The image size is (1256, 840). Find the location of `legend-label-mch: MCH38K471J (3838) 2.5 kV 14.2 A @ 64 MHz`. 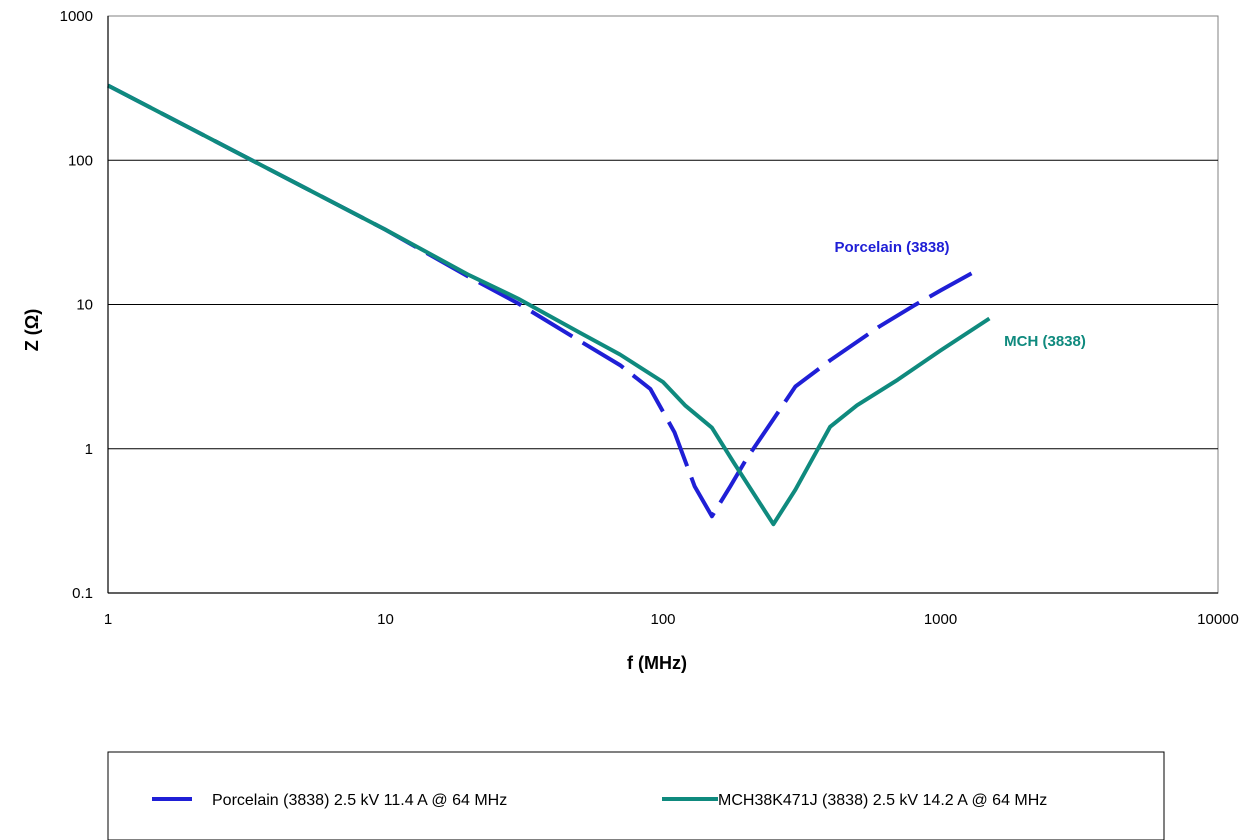

legend-label-mch: MCH38K471J (3838) 2.5 kV 14.2 A @ 64 MHz is located at coordinates (882, 800).